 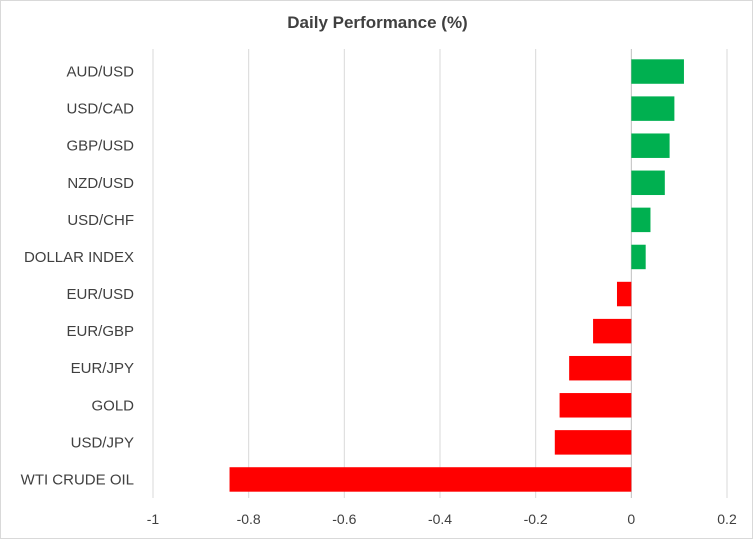 I want to click on category-label: USD/CHF, so click(x=100, y=220).